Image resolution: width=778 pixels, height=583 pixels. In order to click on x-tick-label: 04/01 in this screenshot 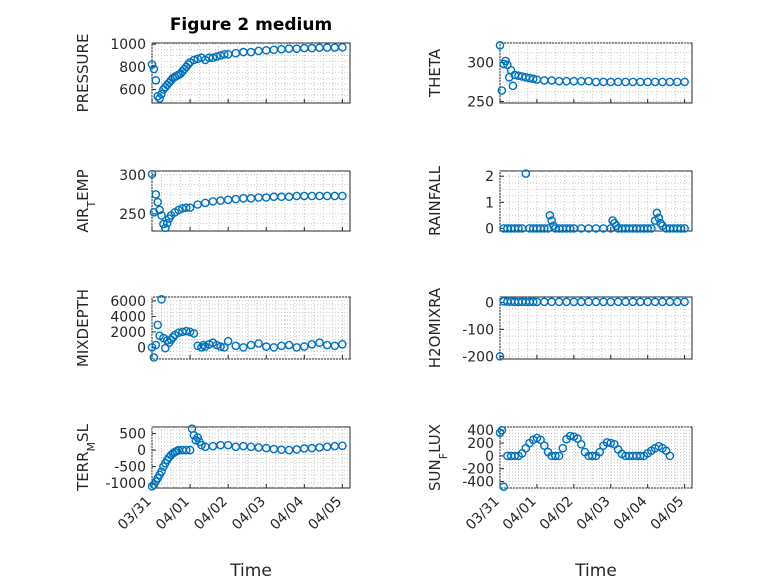, I will do `click(520, 514)`.